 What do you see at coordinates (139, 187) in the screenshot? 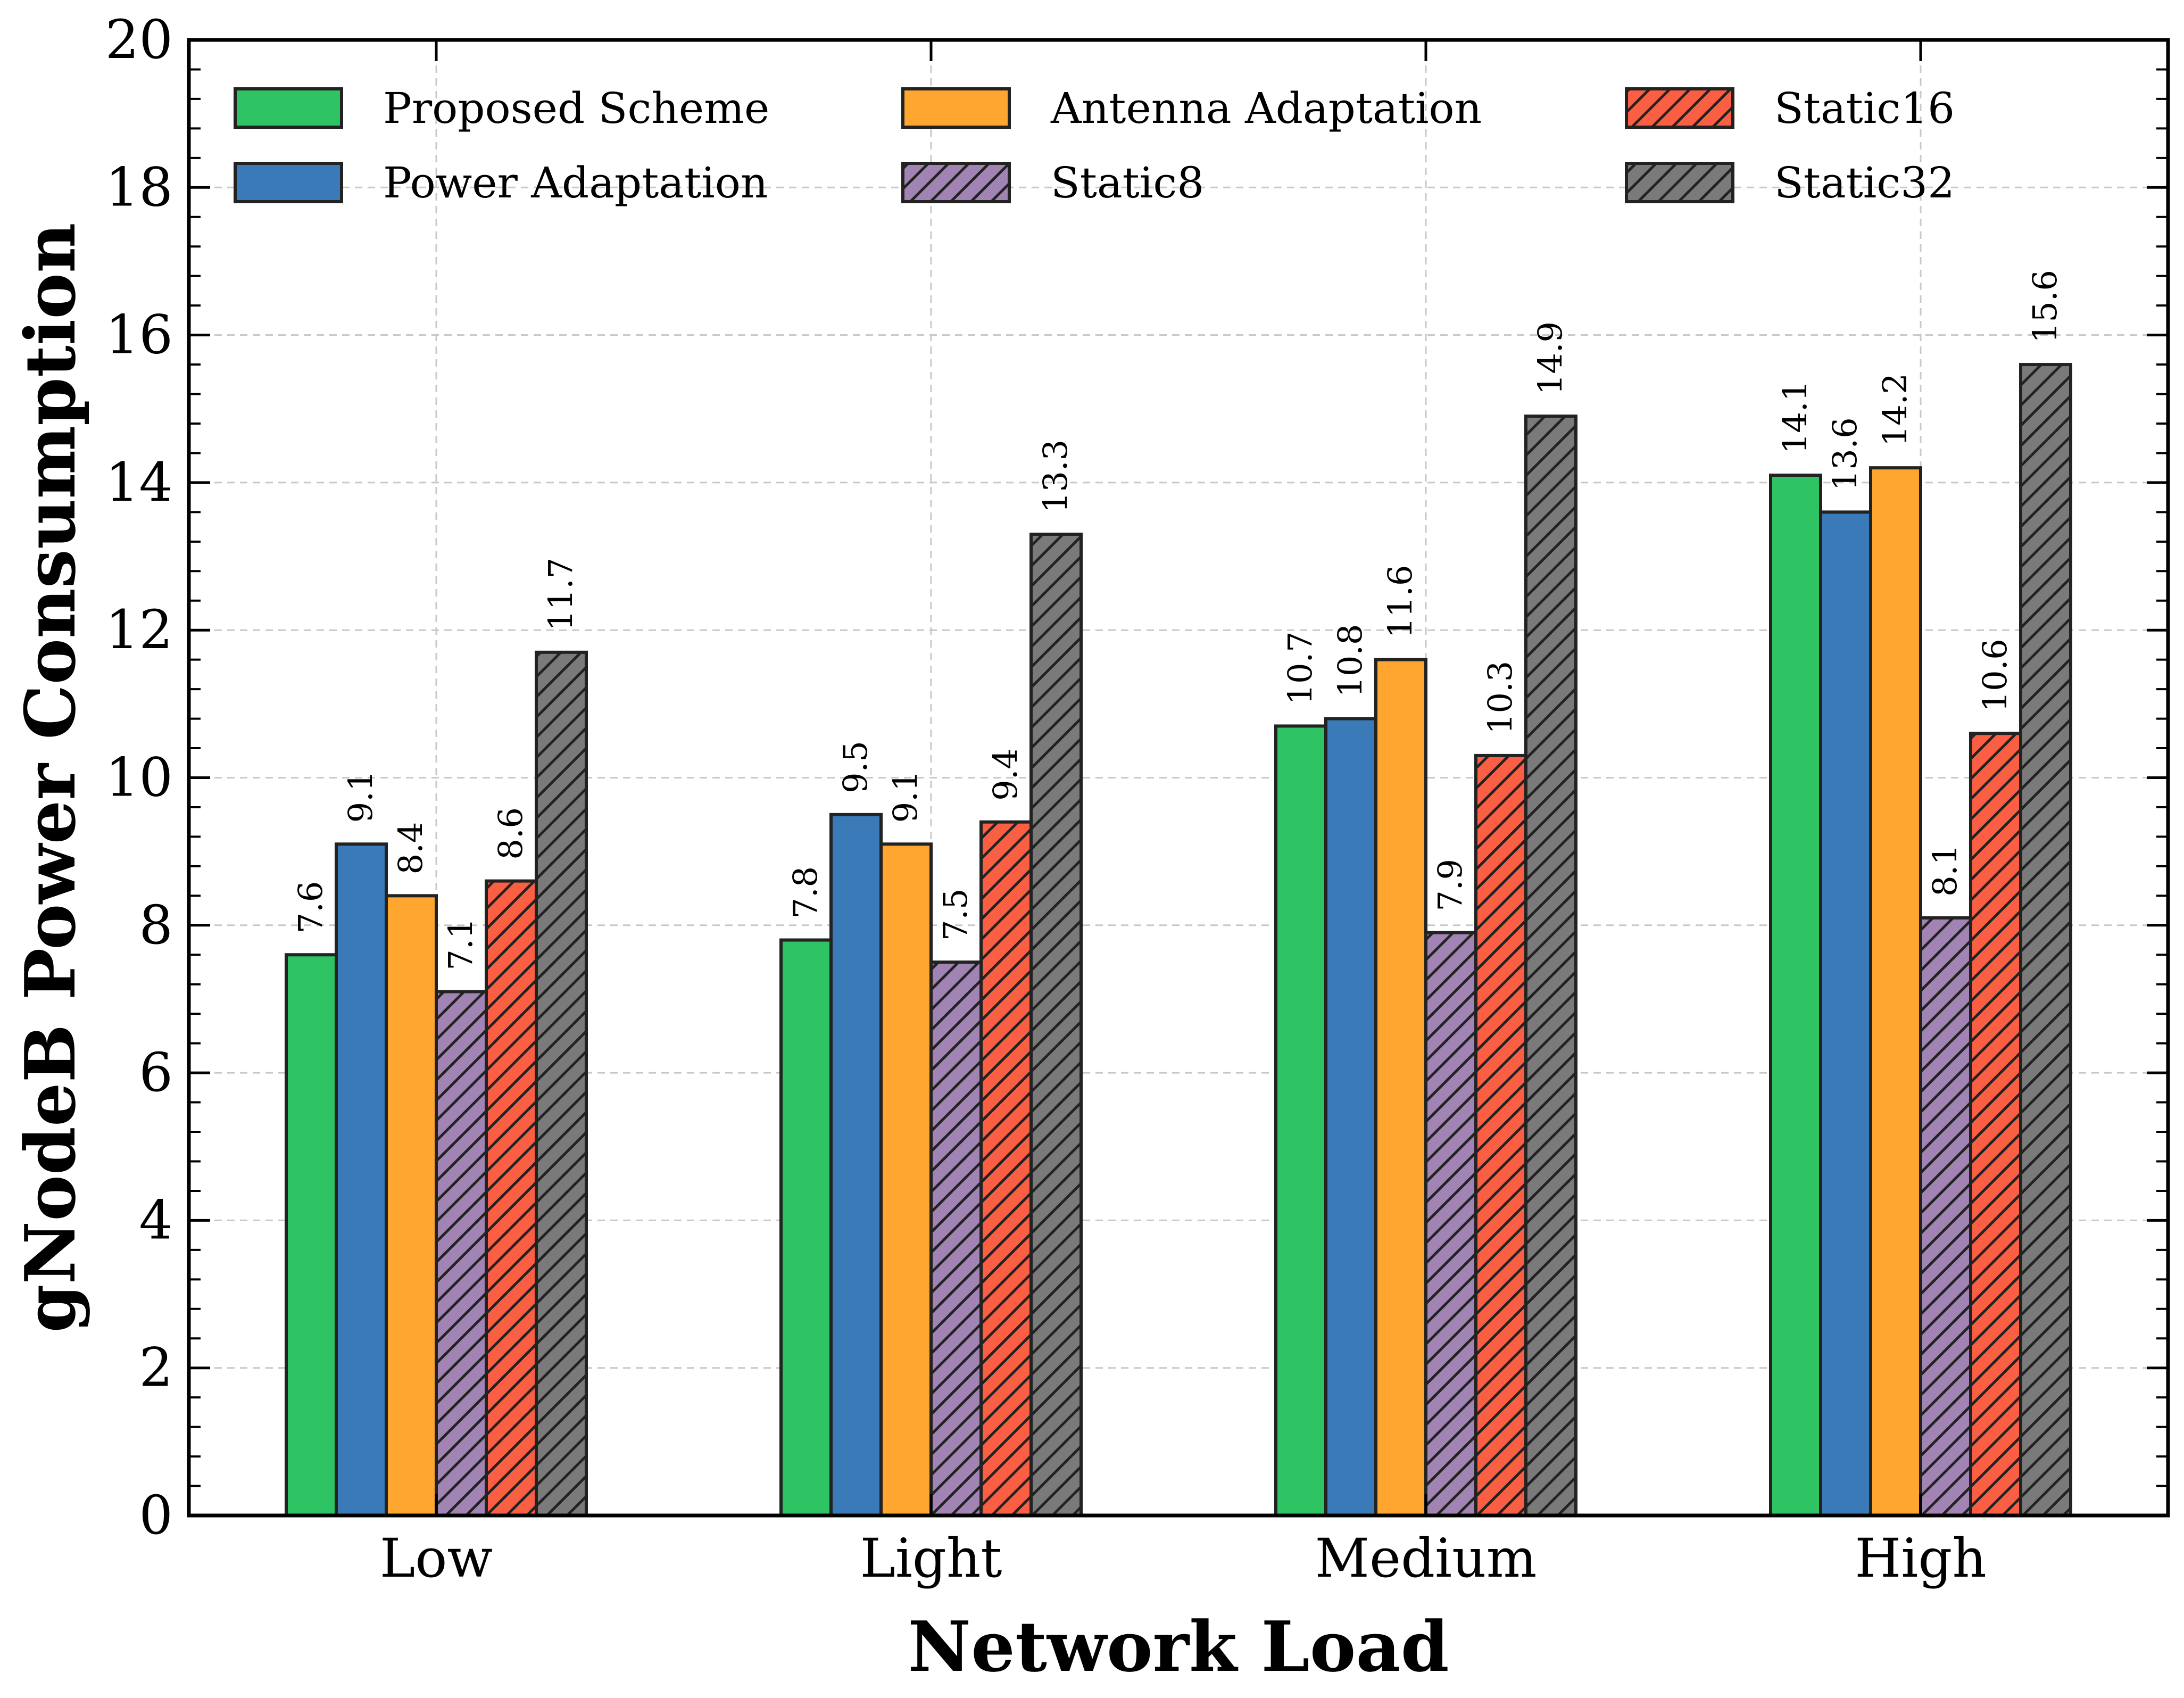
I see `y-tick-label: 18` at bounding box center [139, 187].